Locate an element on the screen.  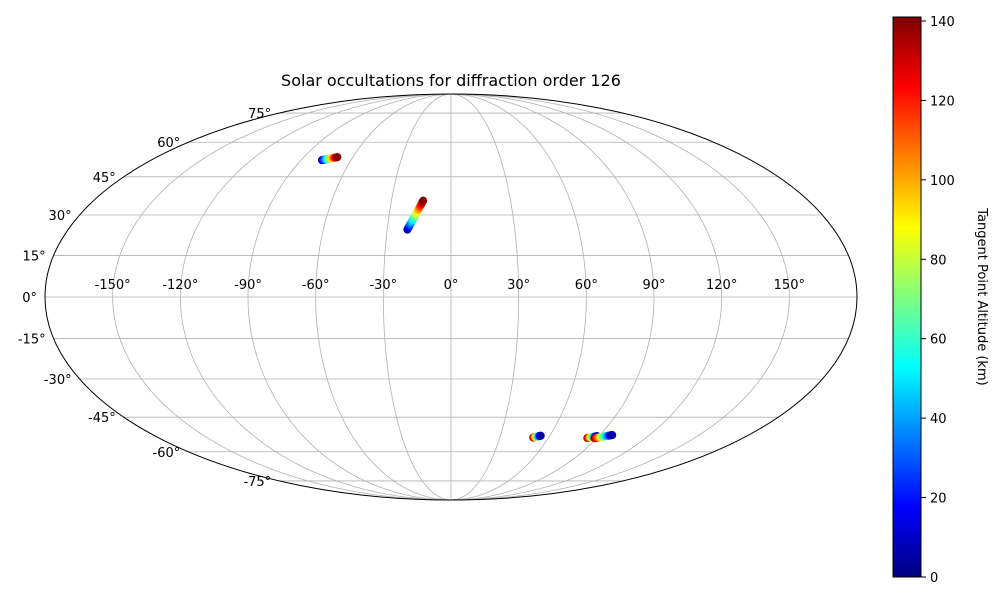
colorbar-label: Tangent Point Altitude (km) is located at coordinates (981, 296).